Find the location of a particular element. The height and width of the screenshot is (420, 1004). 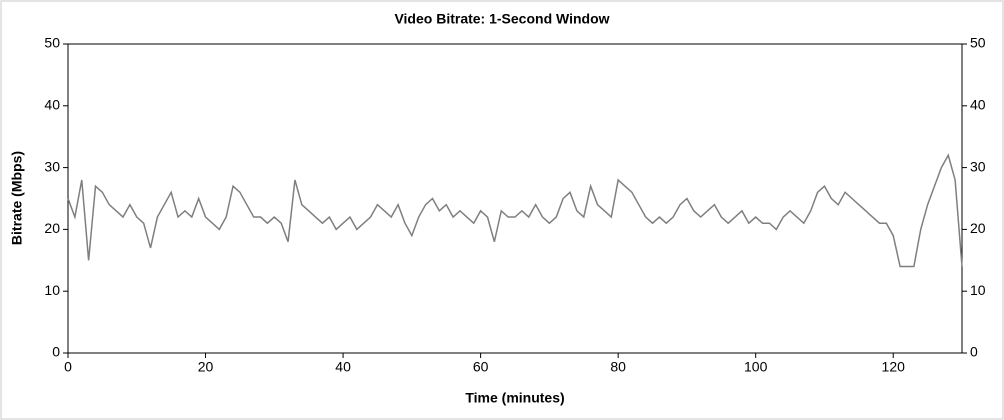

y2-tick-label: 20 is located at coordinates (978, 228).